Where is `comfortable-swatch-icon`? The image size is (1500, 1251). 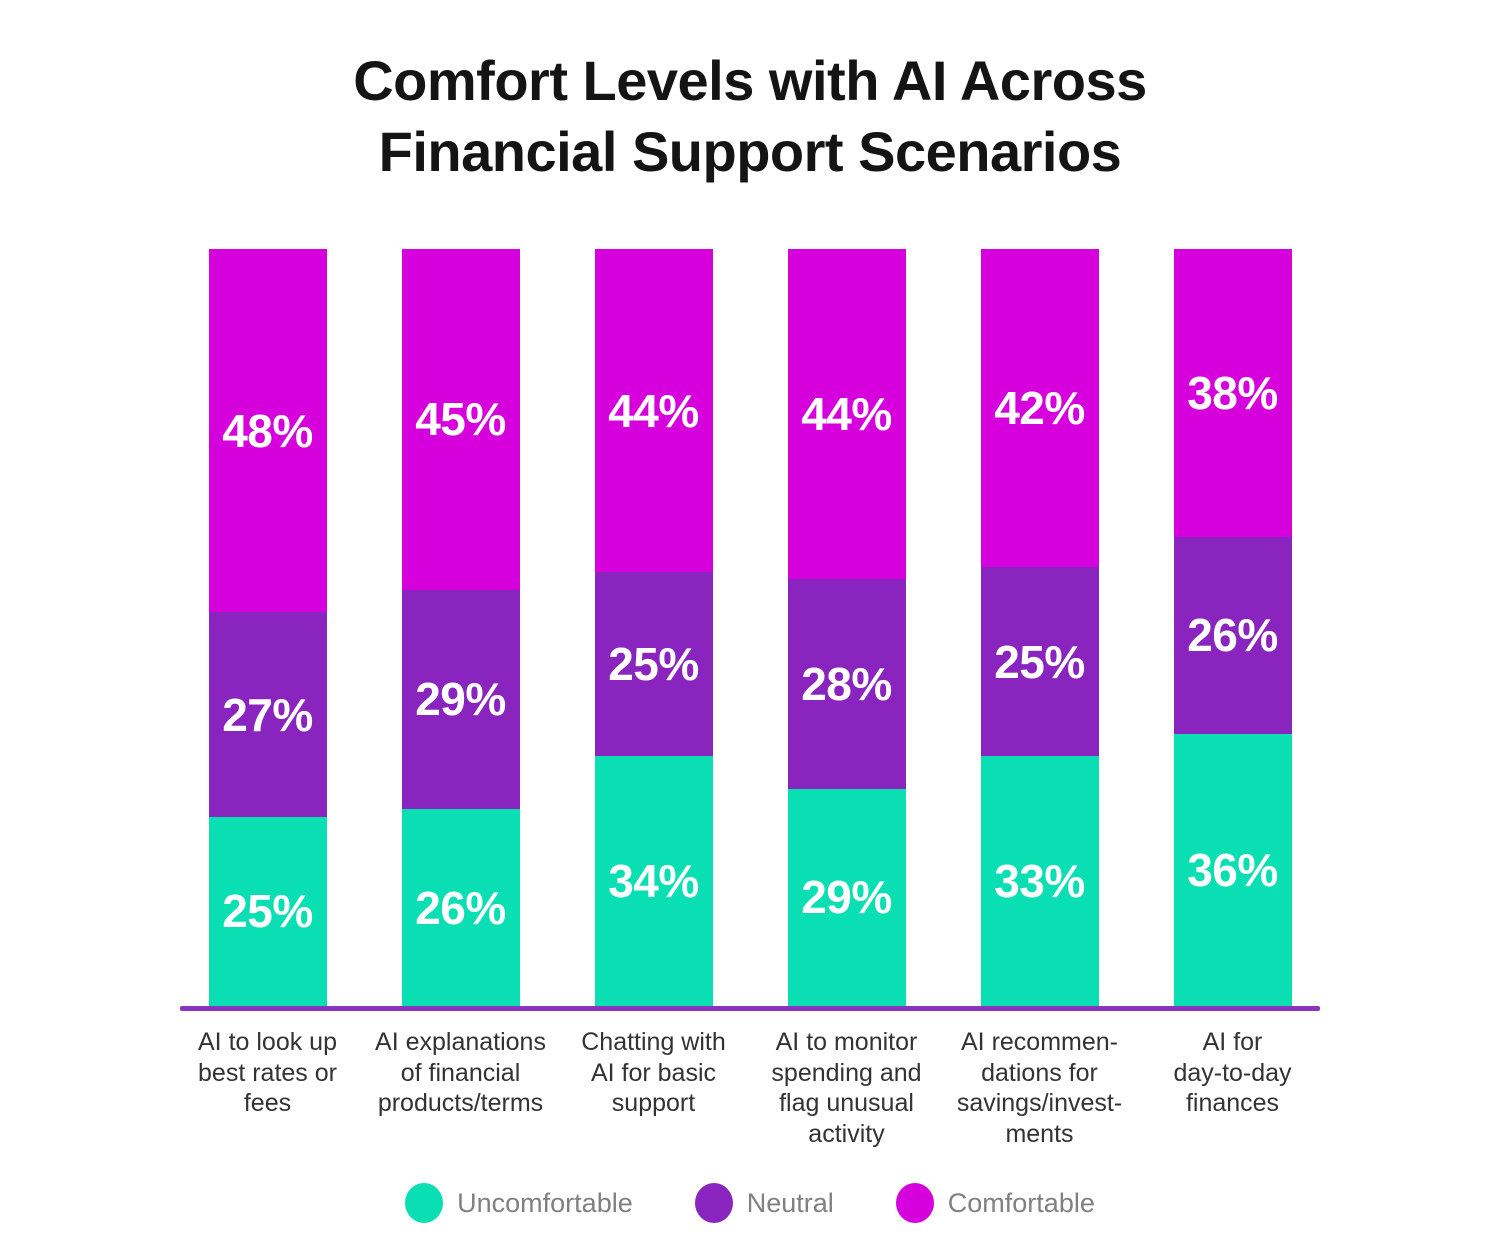
comfortable-swatch-icon is located at coordinates (914, 1203).